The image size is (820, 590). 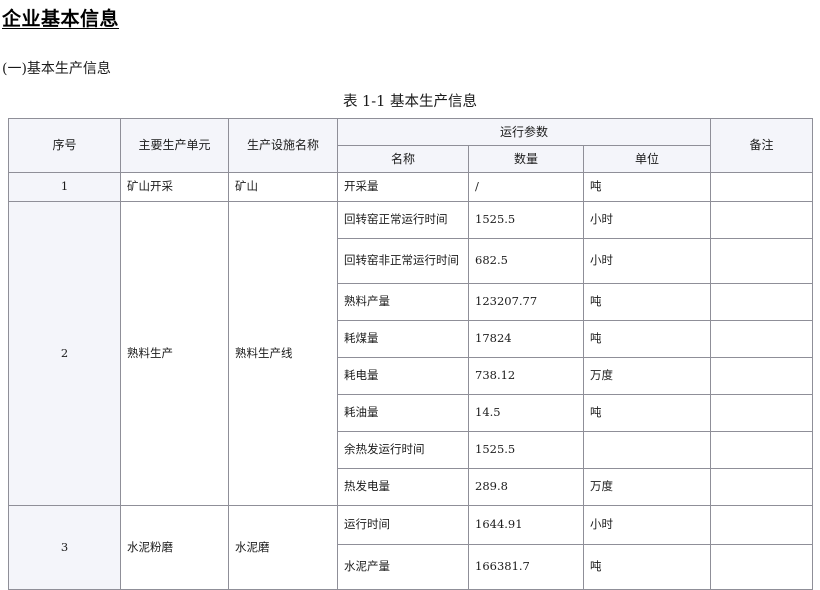 I want to click on cell-param-value: 123207.77, so click(x=526, y=302).